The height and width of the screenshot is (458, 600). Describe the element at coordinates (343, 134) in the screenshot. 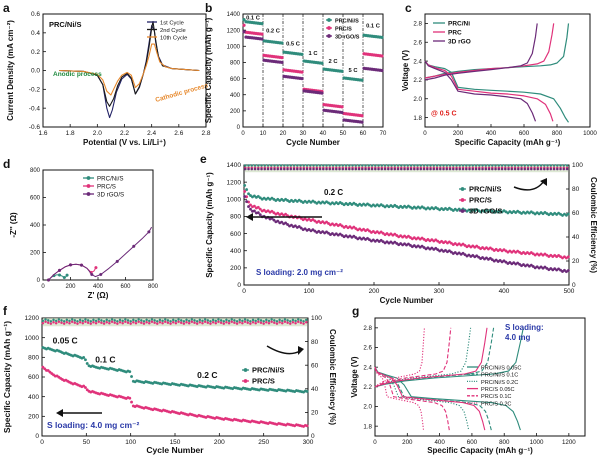

I see `panel-b-xtick-label: 50` at that location.